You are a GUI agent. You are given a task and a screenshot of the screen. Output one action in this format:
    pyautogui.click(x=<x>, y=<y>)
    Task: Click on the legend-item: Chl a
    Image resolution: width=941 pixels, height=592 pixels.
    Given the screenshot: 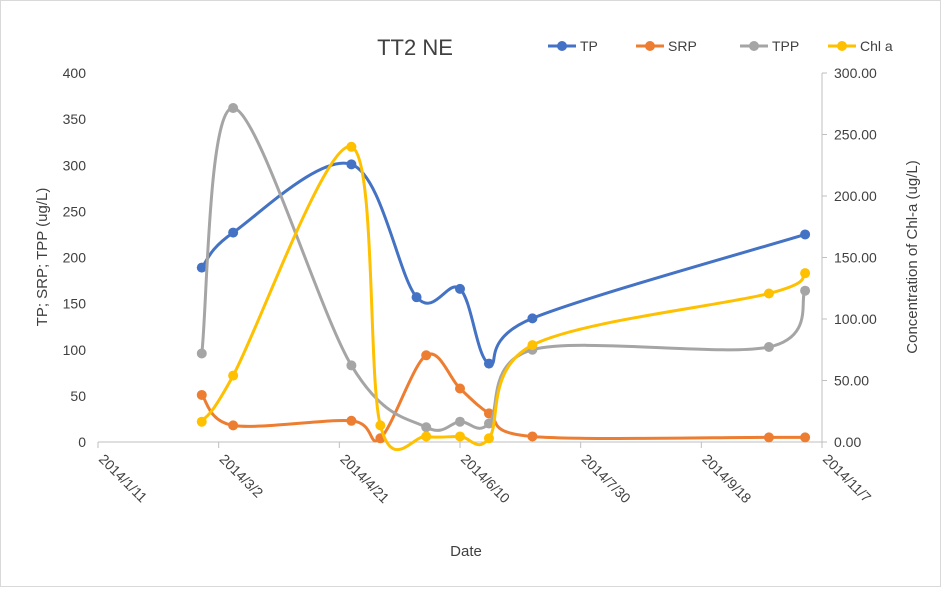 What is the action you would take?
    pyautogui.click(x=860, y=46)
    